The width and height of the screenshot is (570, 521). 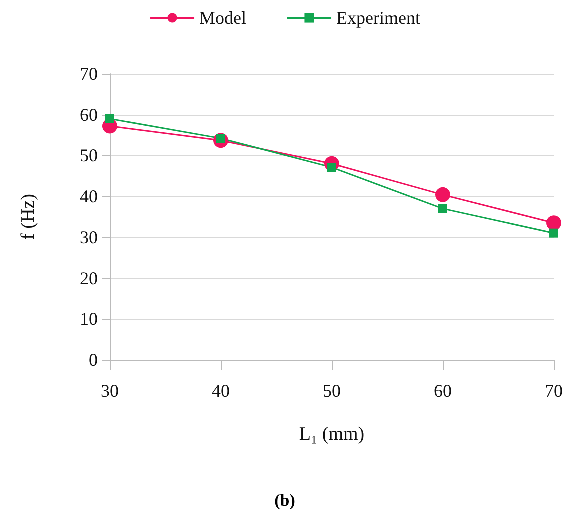 What do you see at coordinates (89, 319) in the screenshot?
I see `y-tick-label: 10` at bounding box center [89, 319].